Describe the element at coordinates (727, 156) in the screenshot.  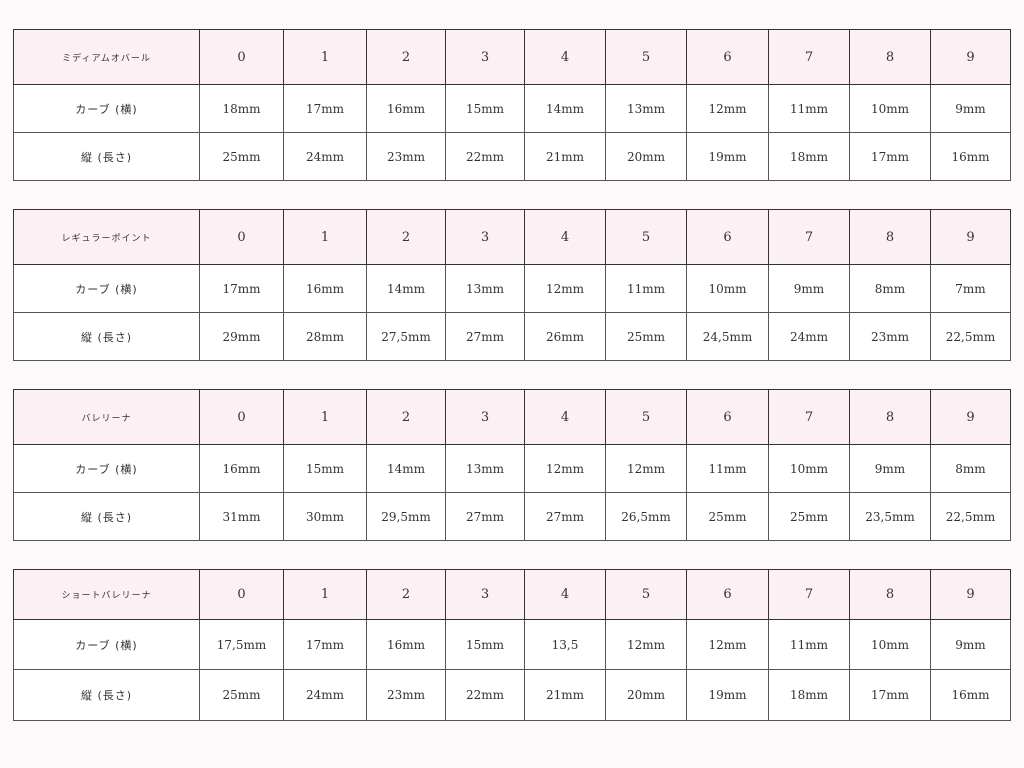
I see `length-cell: 19mm` at that location.